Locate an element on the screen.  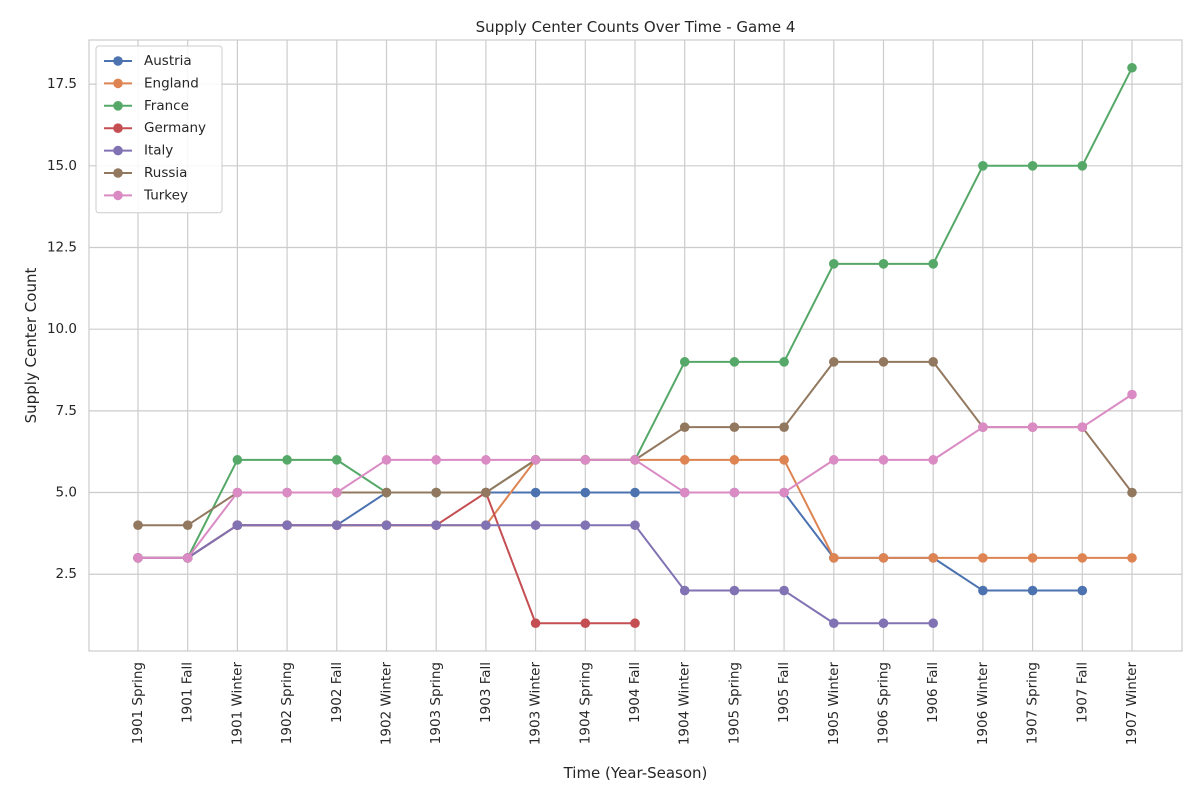
legend-item-germany: Germany is located at coordinates (155, 128).